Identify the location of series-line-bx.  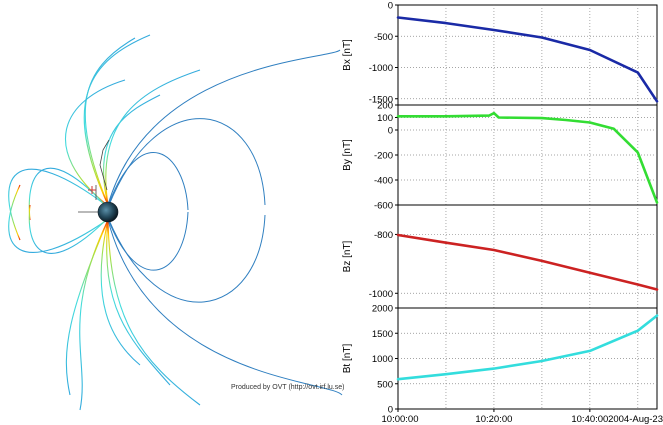
(527, 59).